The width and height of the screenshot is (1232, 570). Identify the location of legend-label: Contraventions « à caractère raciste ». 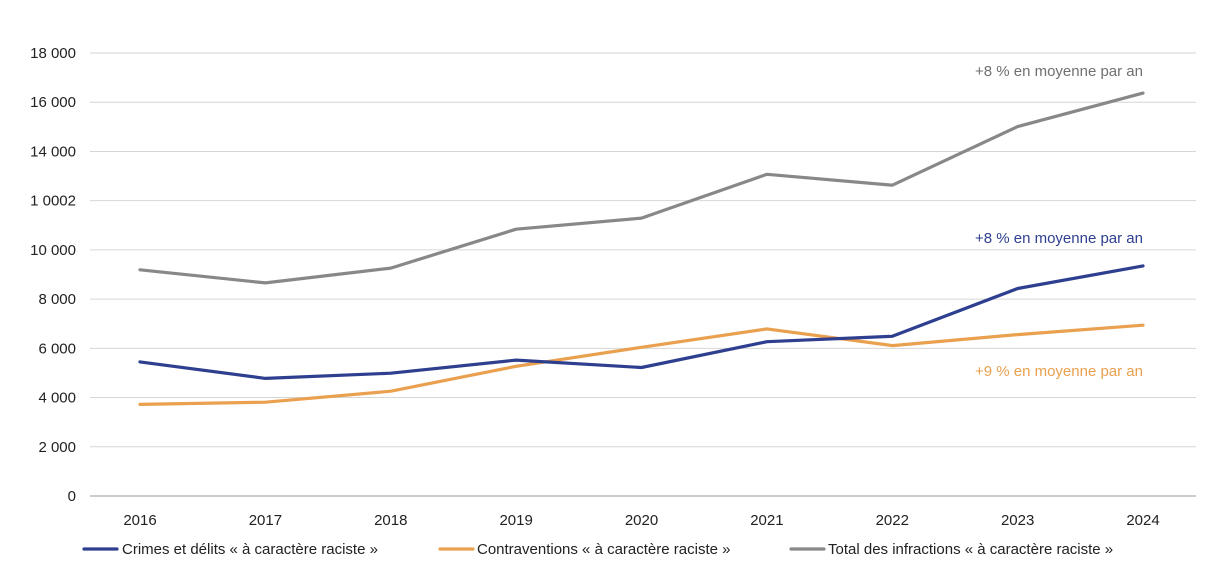
(603, 549).